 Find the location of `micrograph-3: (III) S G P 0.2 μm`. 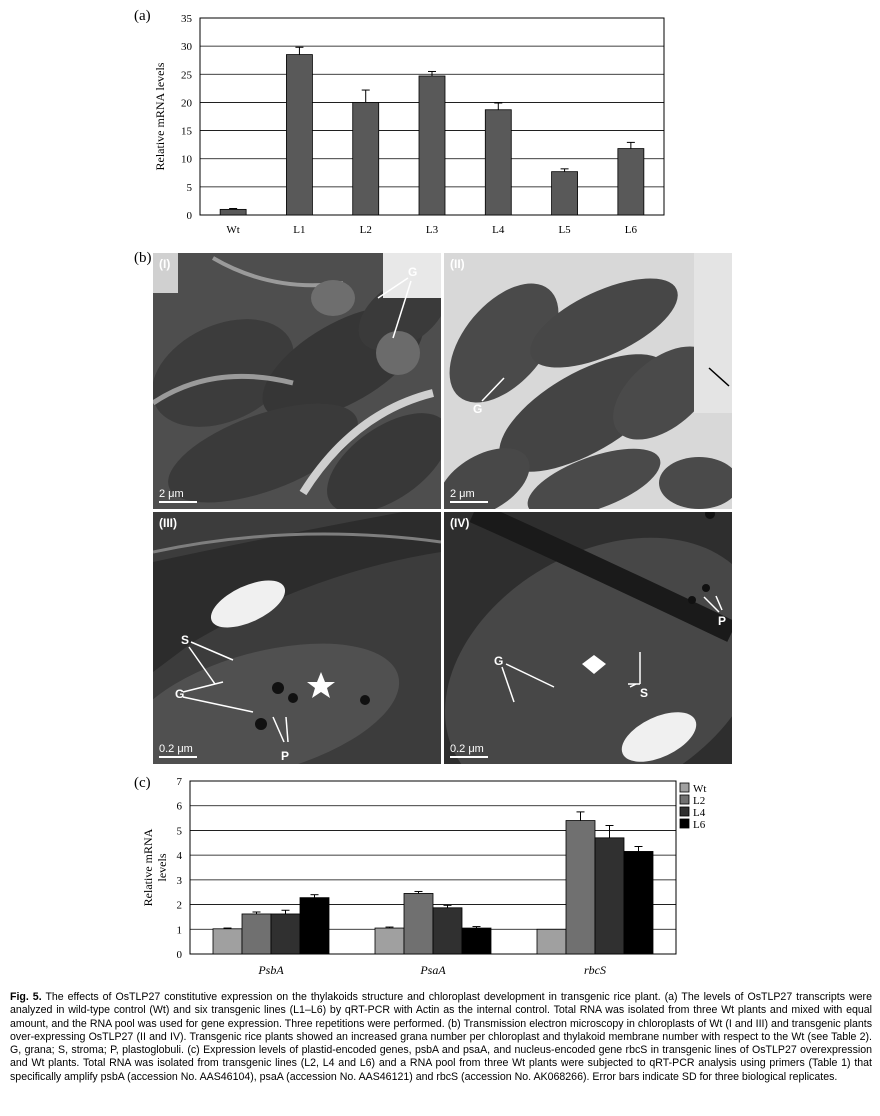

micrograph-3: (III) S G P 0.2 μm is located at coordinates (297, 638).